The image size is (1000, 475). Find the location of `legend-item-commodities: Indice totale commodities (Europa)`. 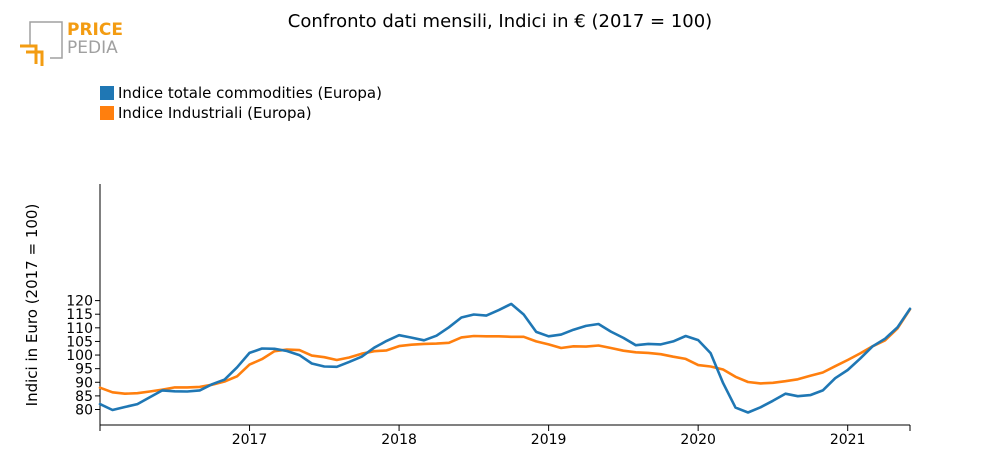

legend-item-commodities: Indice totale commodities (Europa) is located at coordinates (241, 93).